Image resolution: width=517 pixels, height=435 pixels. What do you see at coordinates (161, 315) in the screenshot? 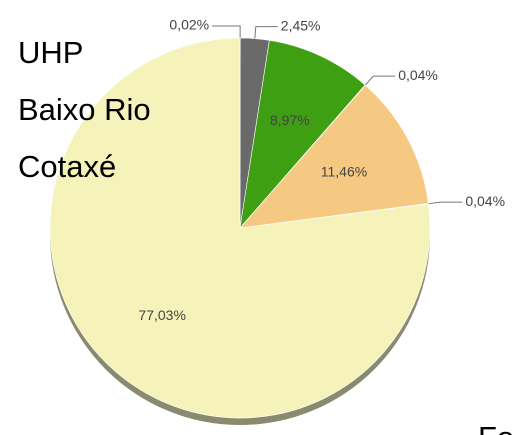
I see `data-label: 77,03%` at bounding box center [161, 315].